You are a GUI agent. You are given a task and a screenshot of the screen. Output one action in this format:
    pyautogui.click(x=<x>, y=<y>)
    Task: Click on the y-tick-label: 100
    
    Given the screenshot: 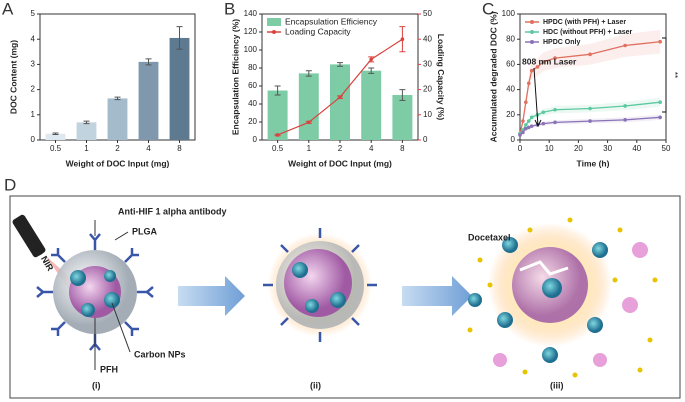 What is the action you would take?
    pyautogui.click(x=251, y=49)
    